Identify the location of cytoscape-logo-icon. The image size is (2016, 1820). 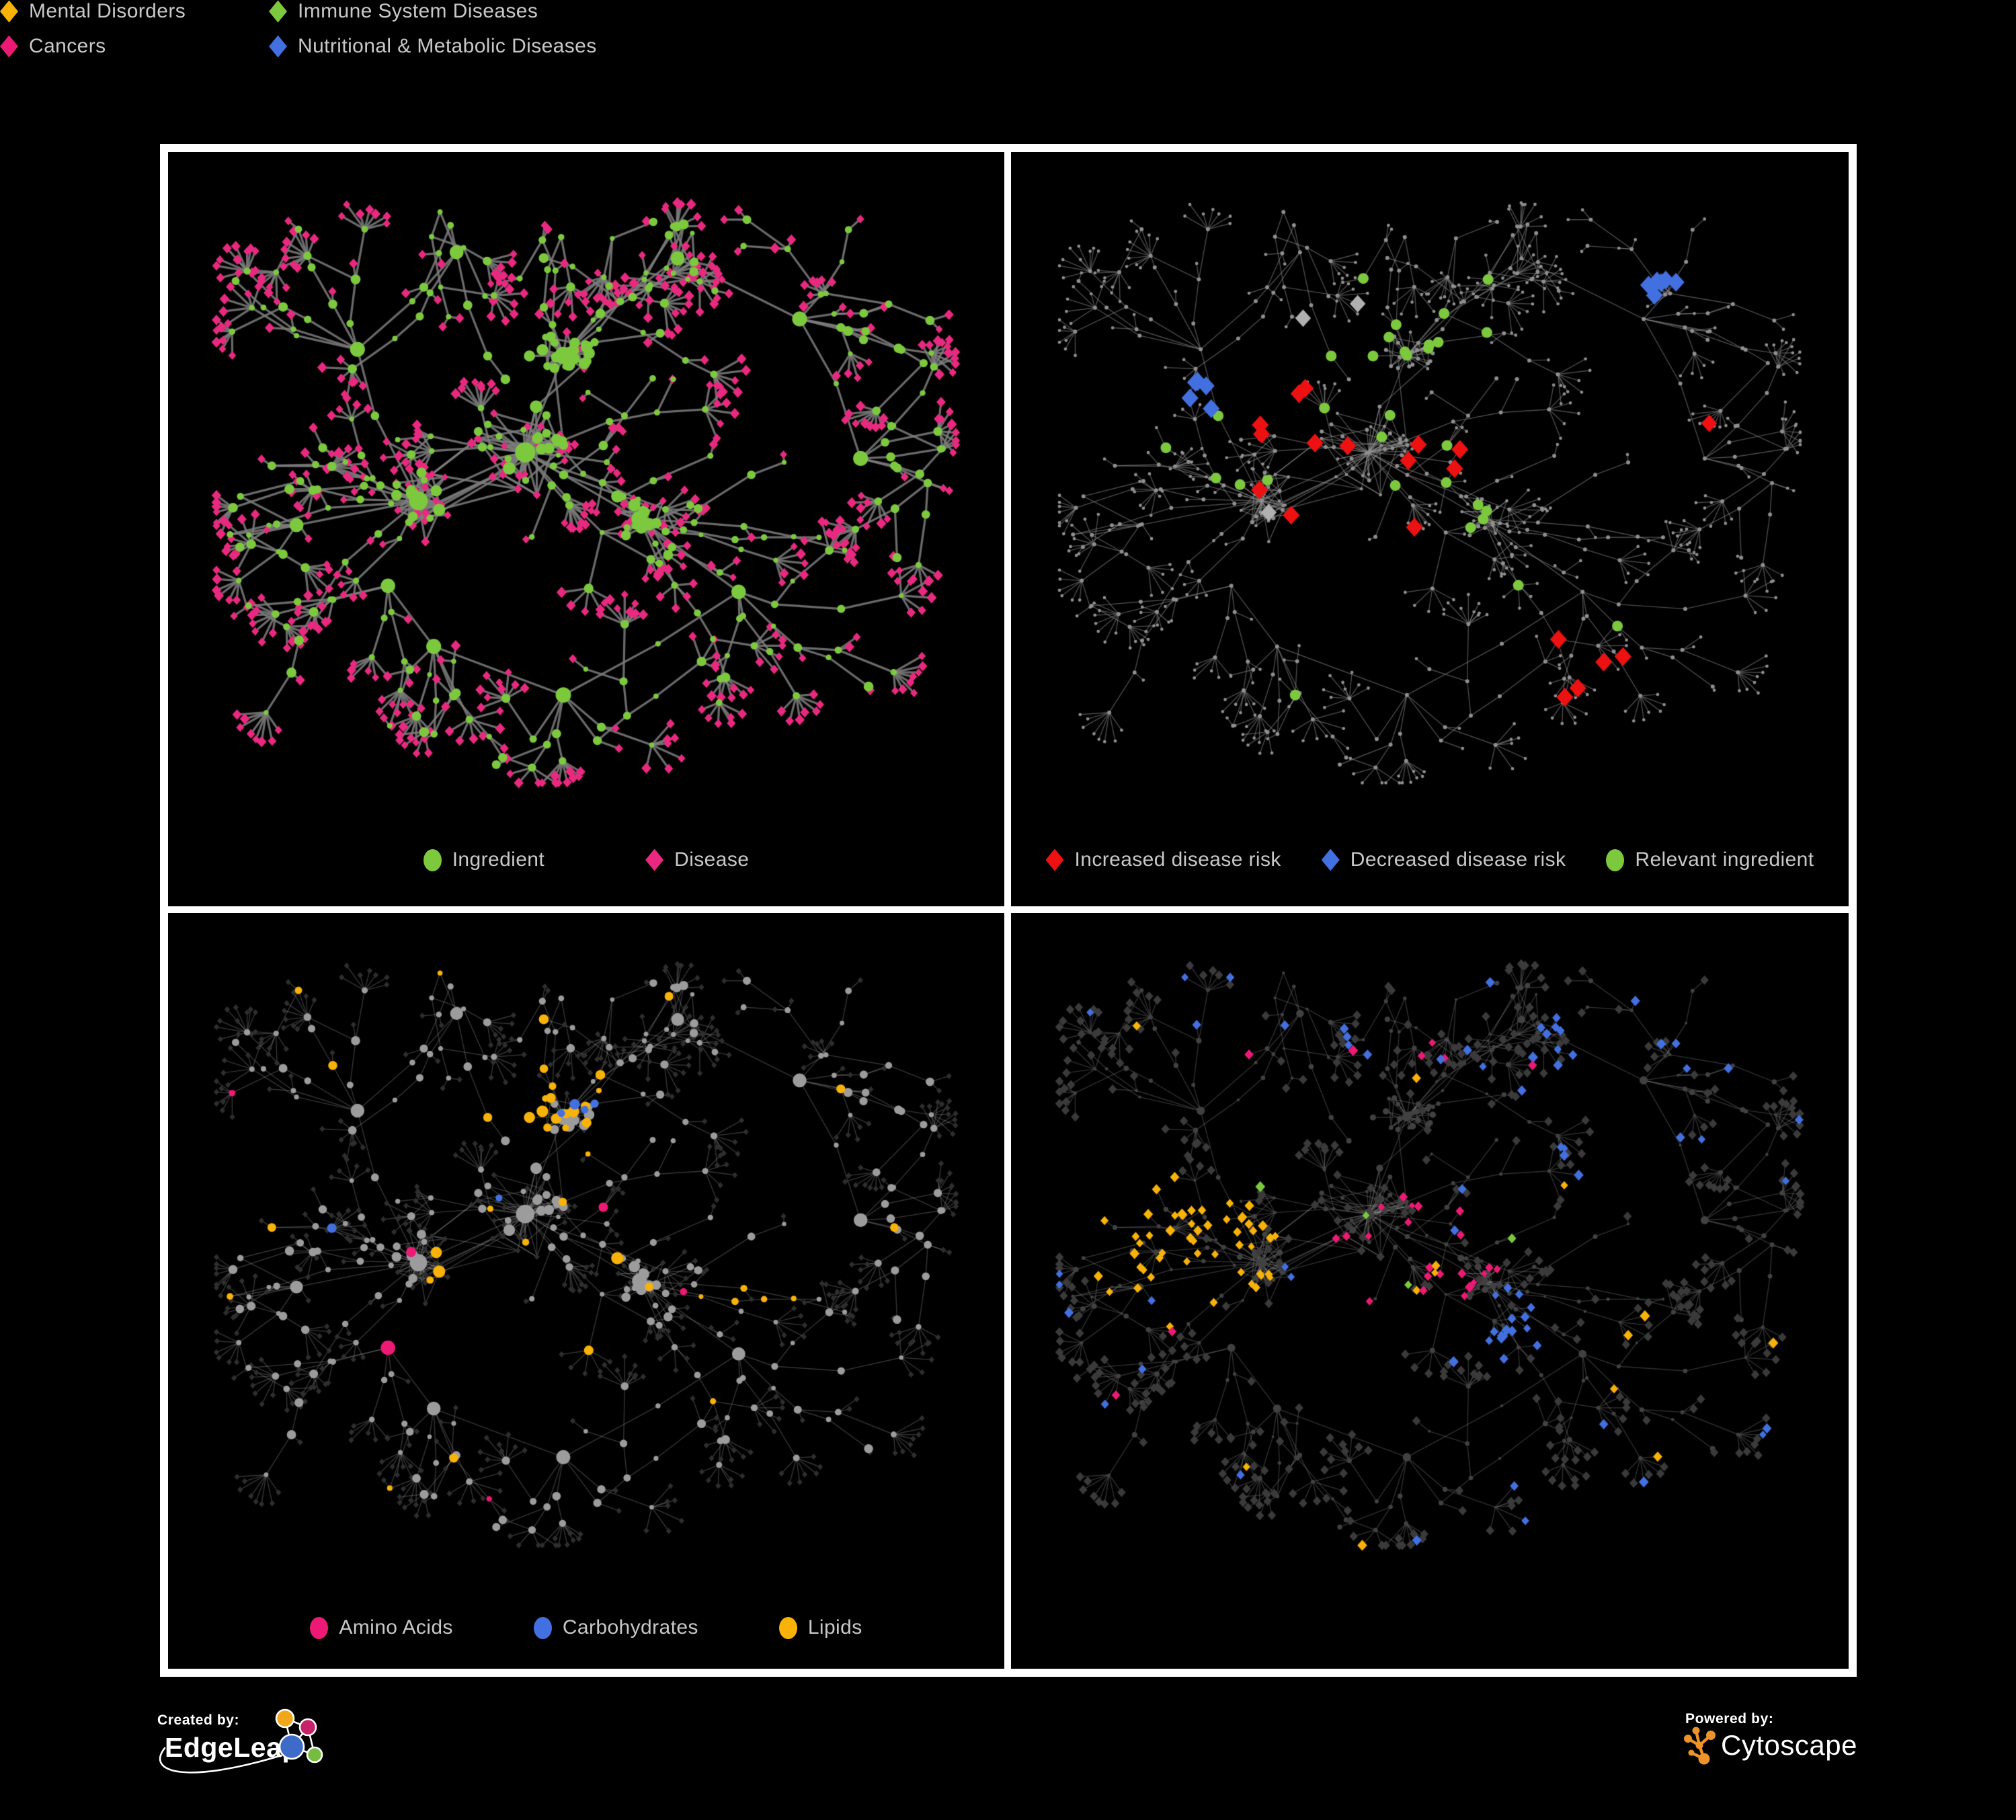
(1700, 1746).